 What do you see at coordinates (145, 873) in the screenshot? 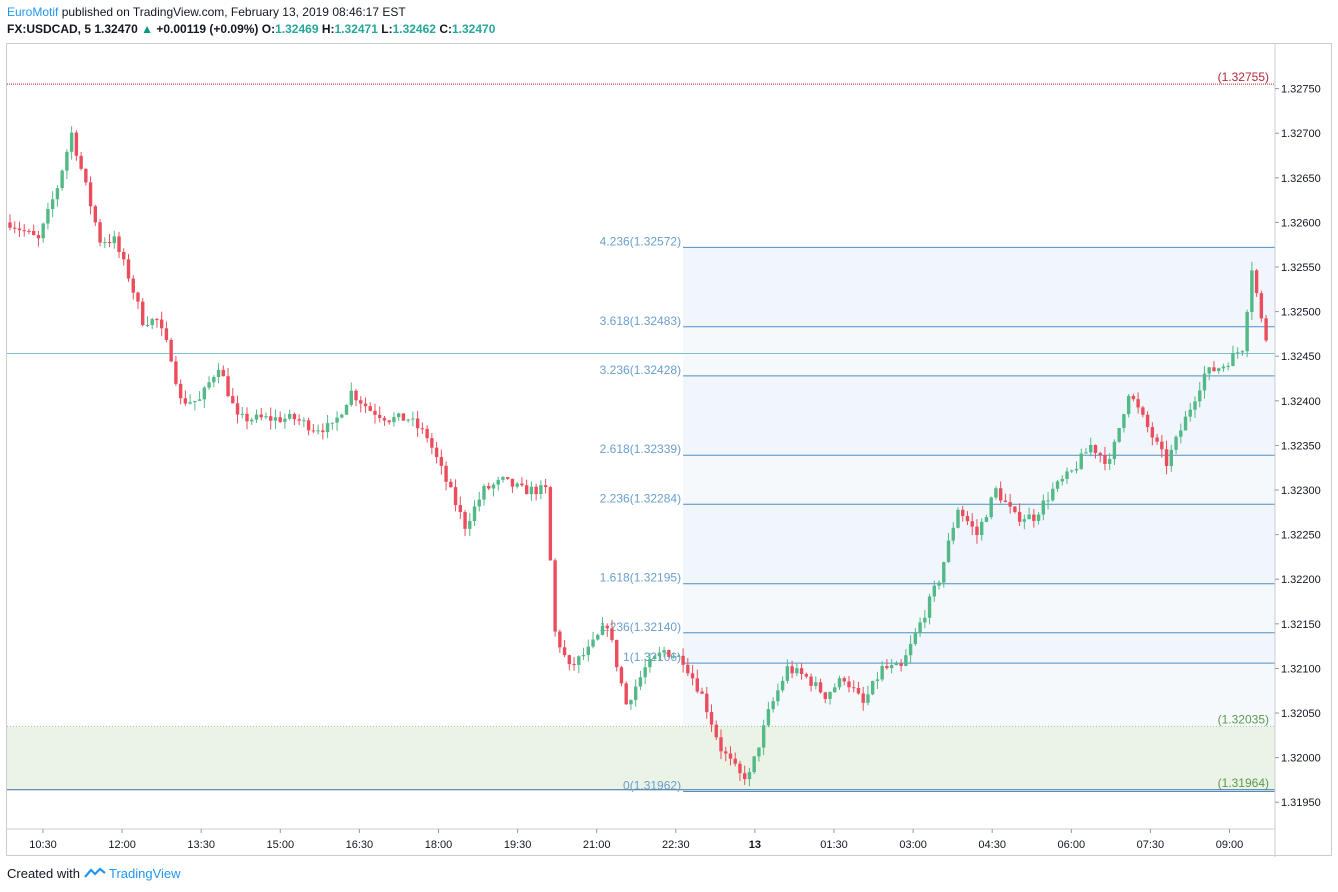
I see `tradingview-brand: TradingView` at bounding box center [145, 873].